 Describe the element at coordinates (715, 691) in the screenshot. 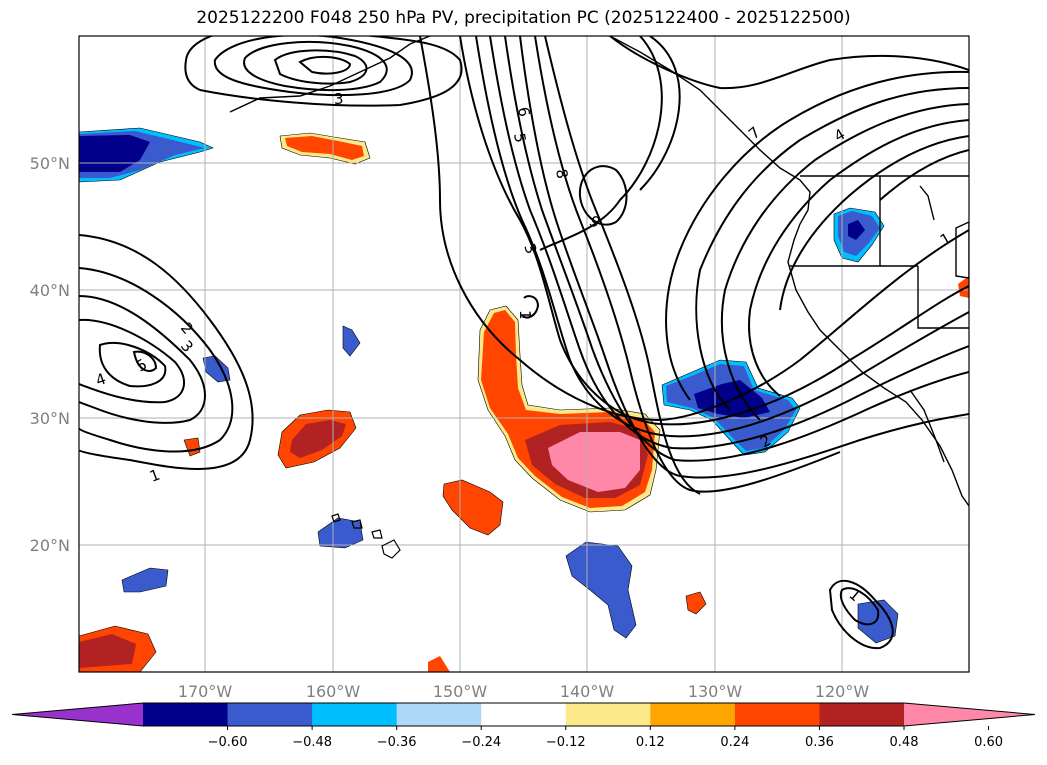

I see `lon-tick-label: 130°W` at that location.